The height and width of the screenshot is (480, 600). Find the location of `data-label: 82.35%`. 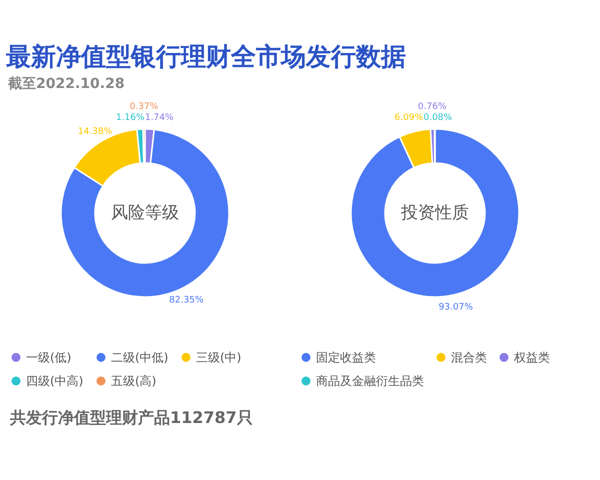

data-label: 82.35% is located at coordinates (186, 301).